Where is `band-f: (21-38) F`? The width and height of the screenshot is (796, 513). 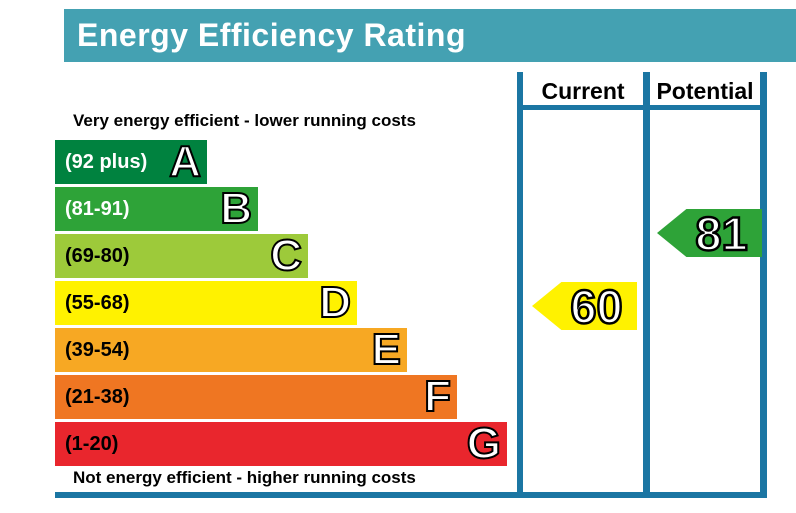
band-f: (21-38) F is located at coordinates (256, 396).